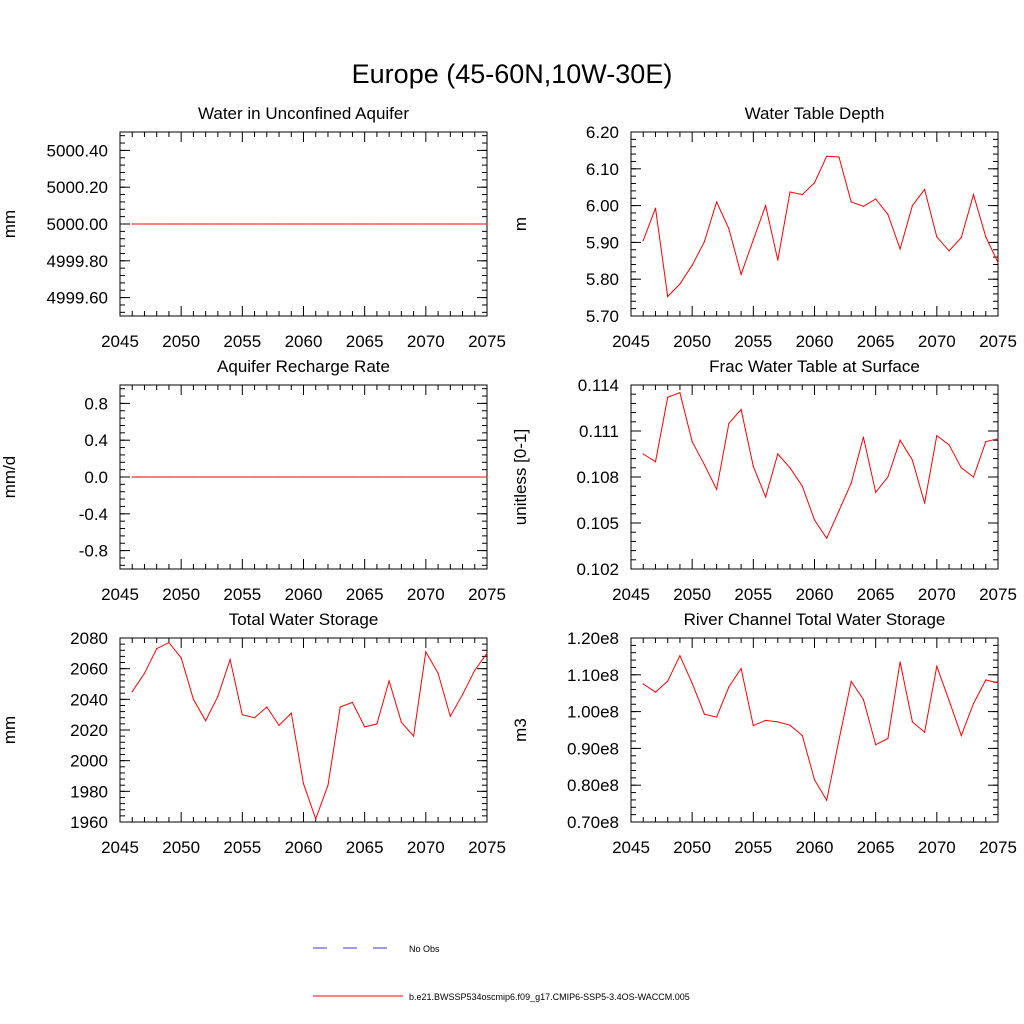 This screenshot has width=1024, height=1024. Describe the element at coordinates (9, 224) in the screenshot. I see `y-axis-label: mm` at that location.